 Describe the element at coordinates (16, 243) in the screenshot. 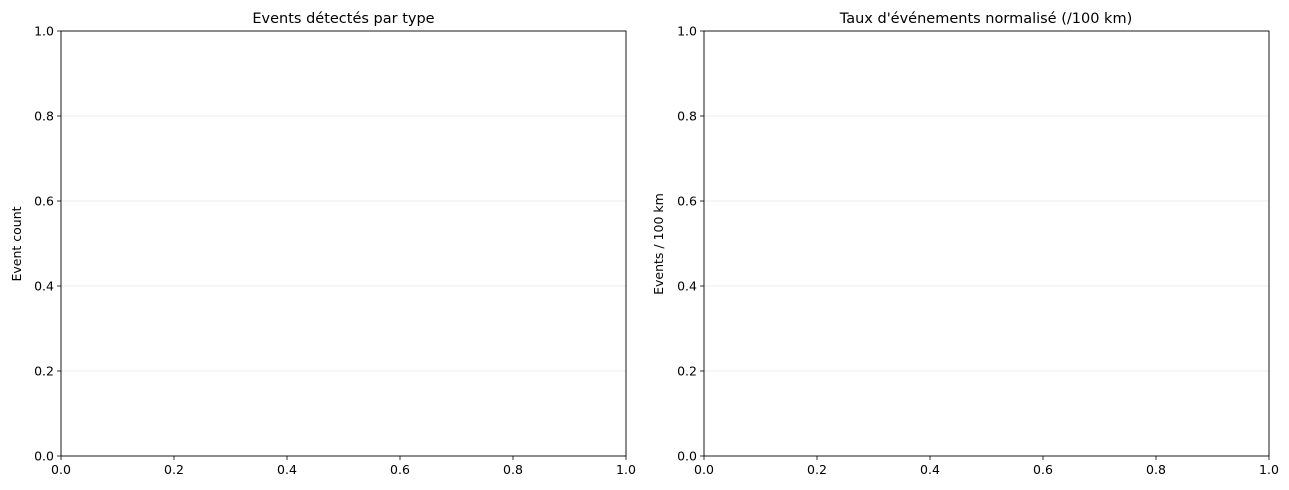

I see `y-axis-label: Event count` at that location.